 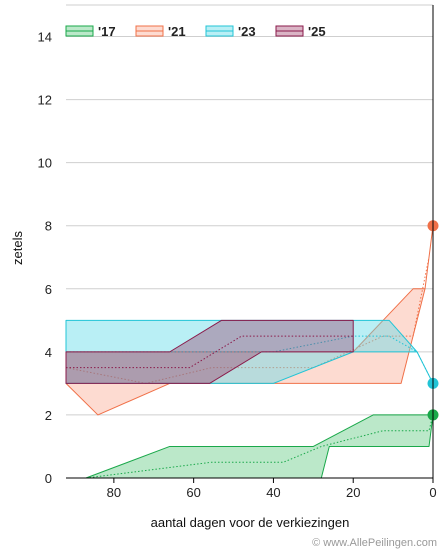 I want to click on y-tick-label-12: 12, so click(x=45, y=100).